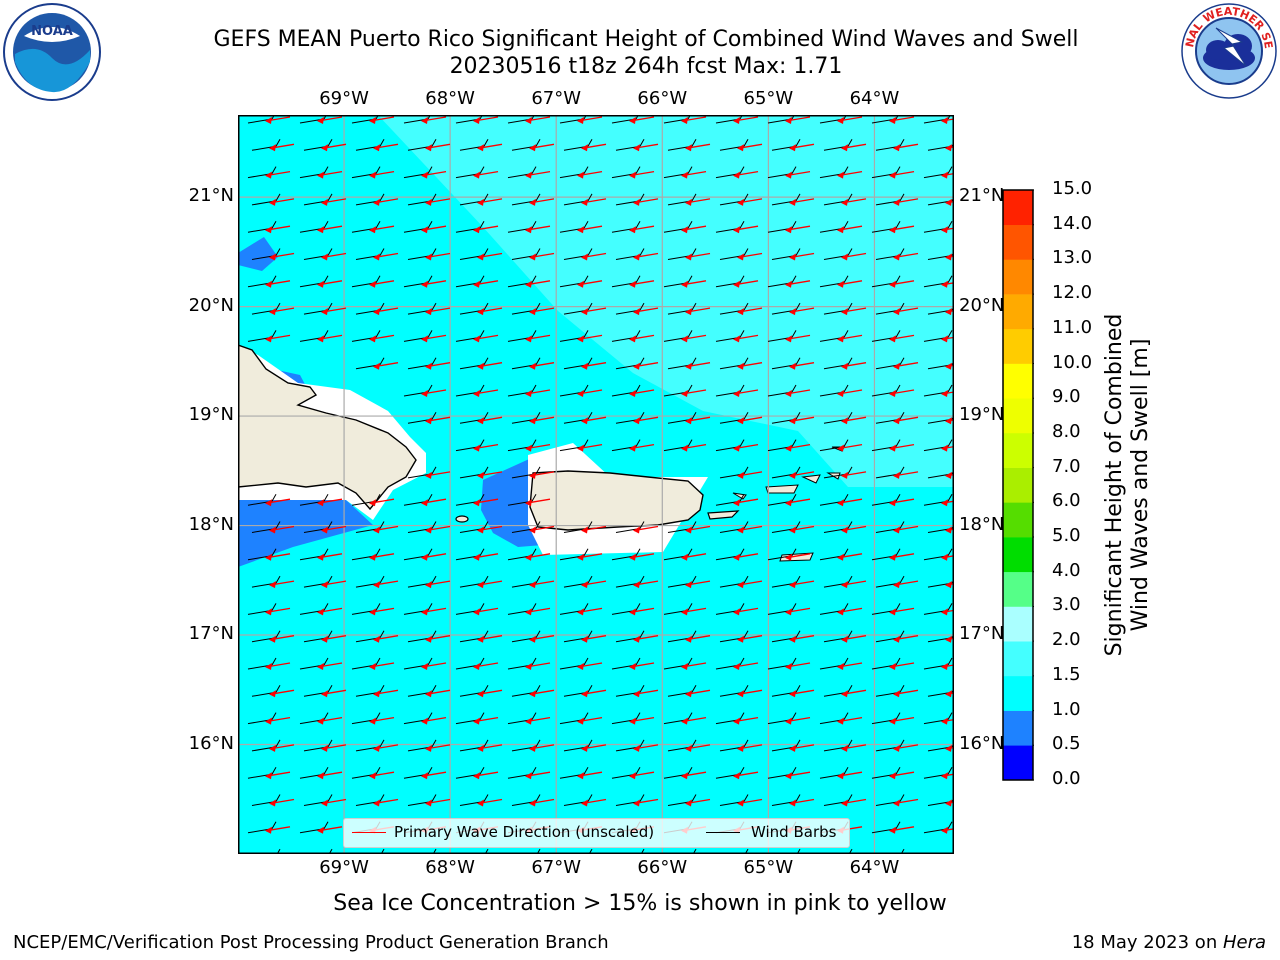 This screenshot has width=1280, height=960. Describe the element at coordinates (1066, 605) in the screenshot. I see `colorbar-tick-label: 3.0` at that location.